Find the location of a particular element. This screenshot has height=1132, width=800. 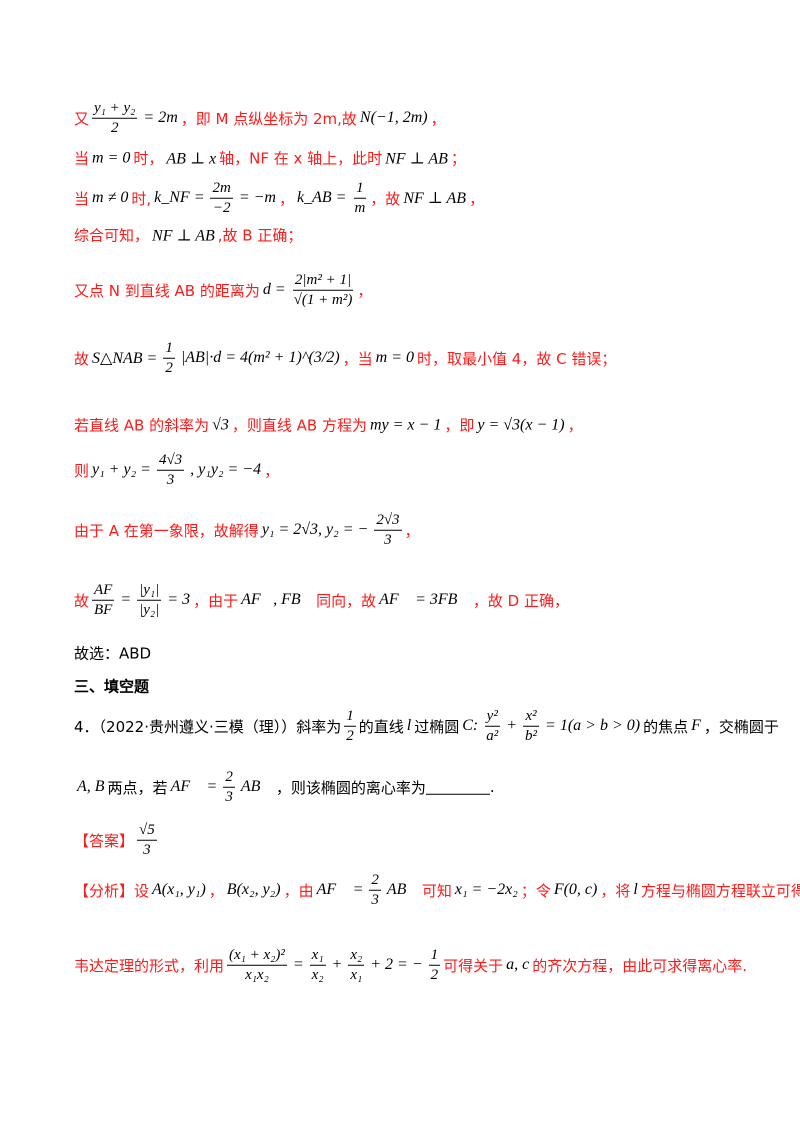

text-segment: 由于 A 在第一象限，故解得 is located at coordinates (166, 530).